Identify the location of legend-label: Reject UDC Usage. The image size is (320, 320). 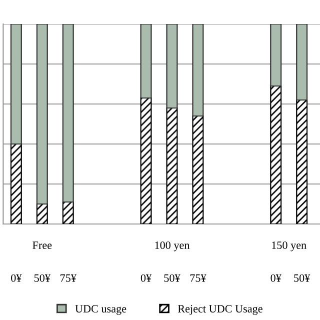
(220, 310).